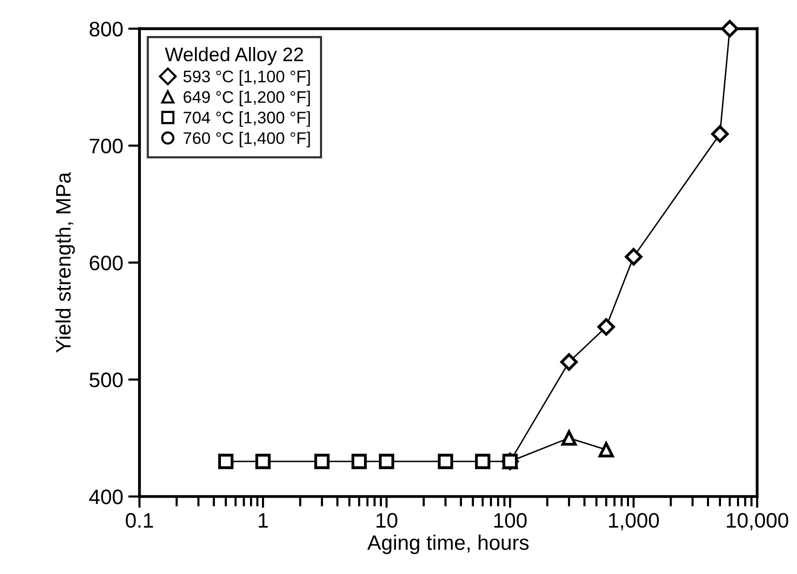 Image resolution: width=797 pixels, height=574 pixels. What do you see at coordinates (247, 119) in the screenshot?
I see `legend-label: 704 °C [1,300 °F]` at bounding box center [247, 119].